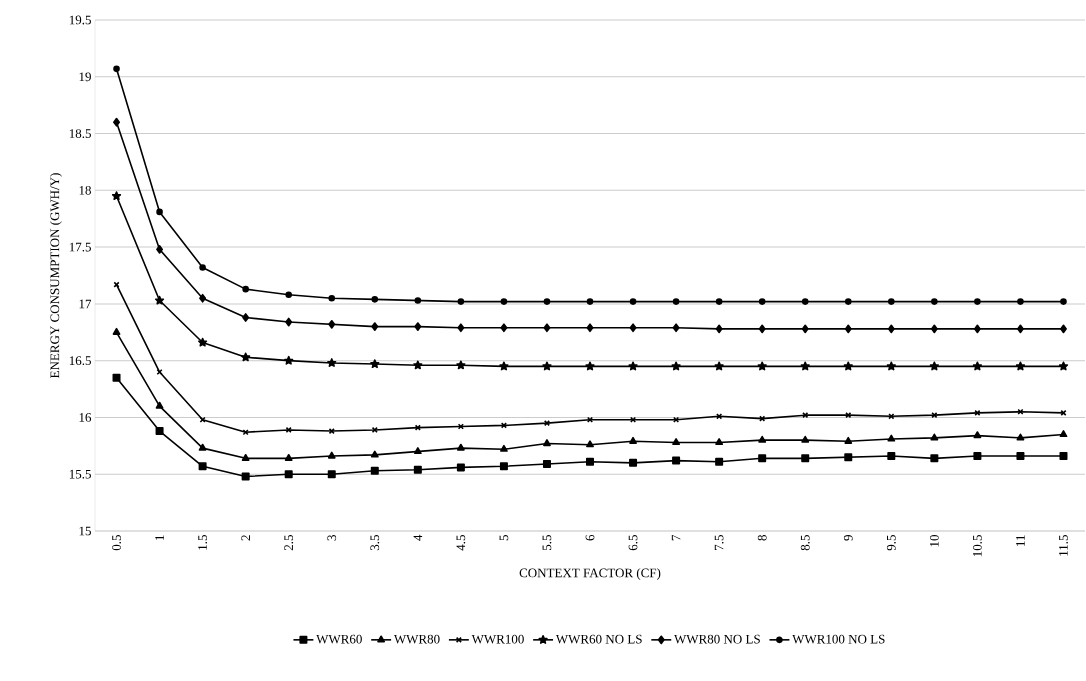 The image size is (1086, 681). I want to click on x-tick-label: 9.5, so click(891, 543).